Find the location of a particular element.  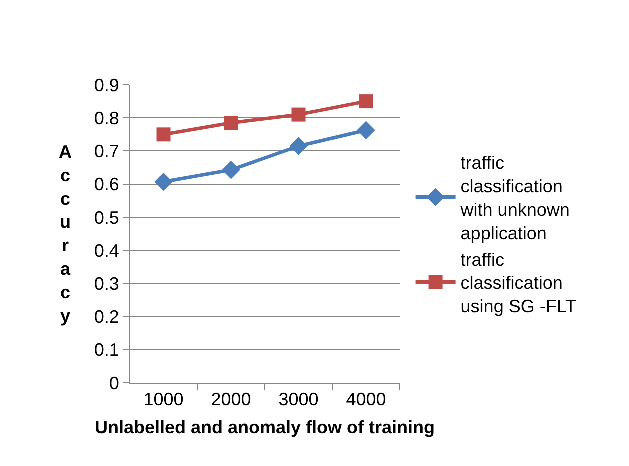

x-tick-label: 3000 is located at coordinates (298, 400).